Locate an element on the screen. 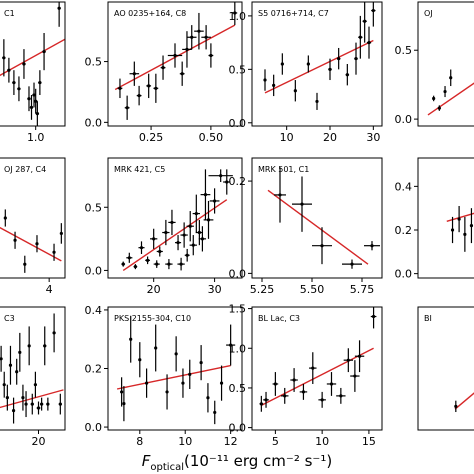 The image size is (474, 474). panel-4: 0.0 0.5 OJ is located at coordinates (434, 64).